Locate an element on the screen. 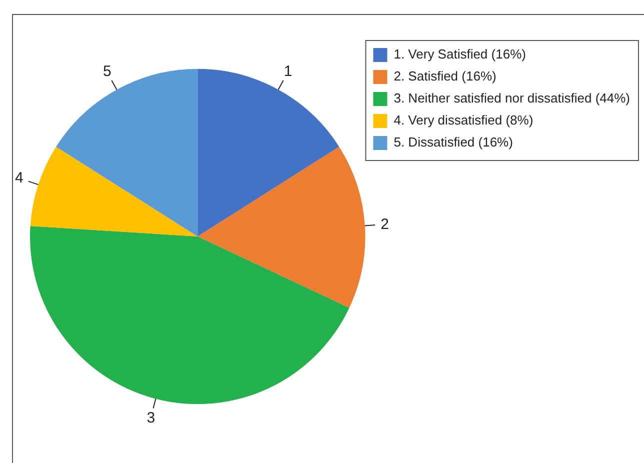 The width and height of the screenshot is (644, 463). text: 3 is located at coordinates (151, 417).